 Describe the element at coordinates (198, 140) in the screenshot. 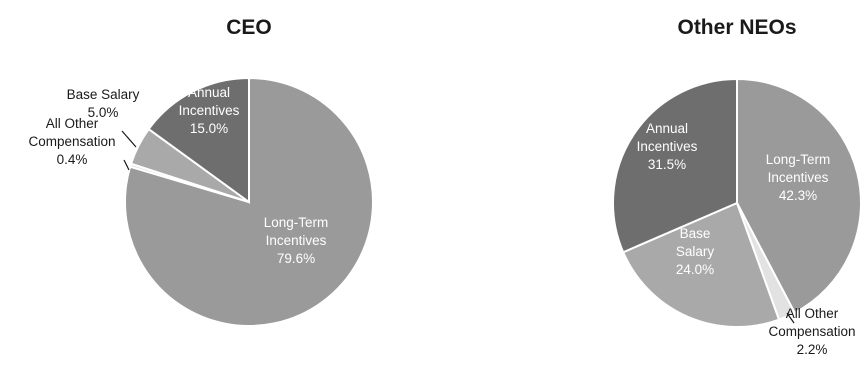

I see `pie-slice-ceo-annual-incentives` at that location.